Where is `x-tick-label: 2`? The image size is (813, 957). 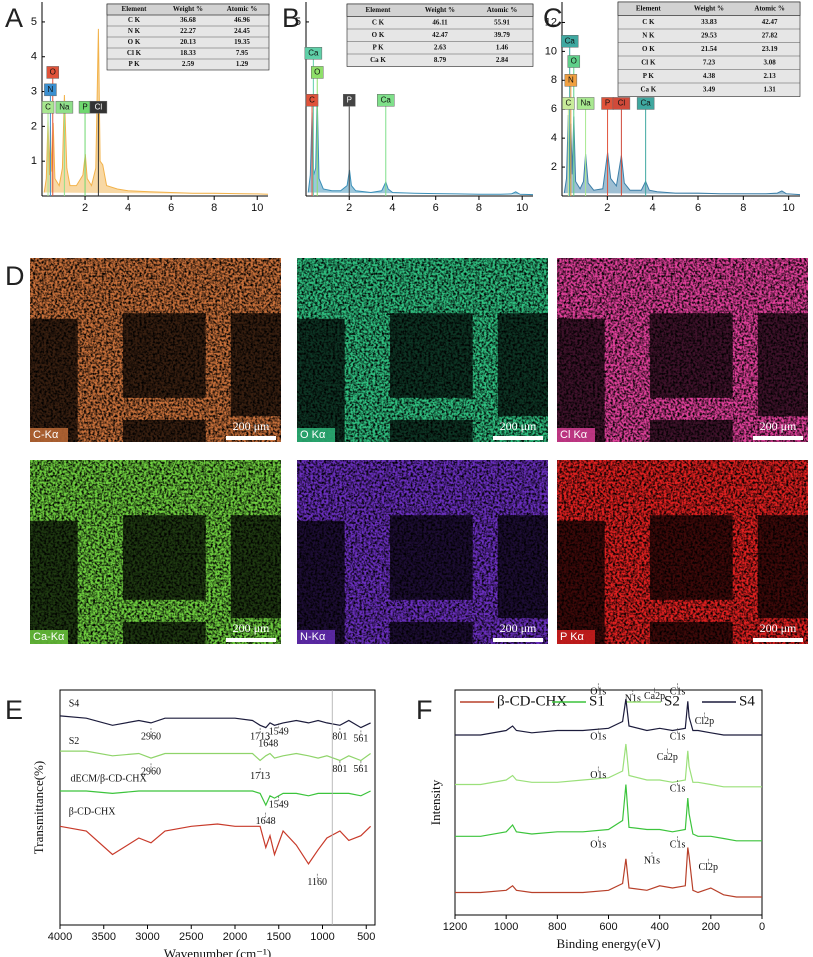
x-tick-label: 2 is located at coordinates (349, 208).